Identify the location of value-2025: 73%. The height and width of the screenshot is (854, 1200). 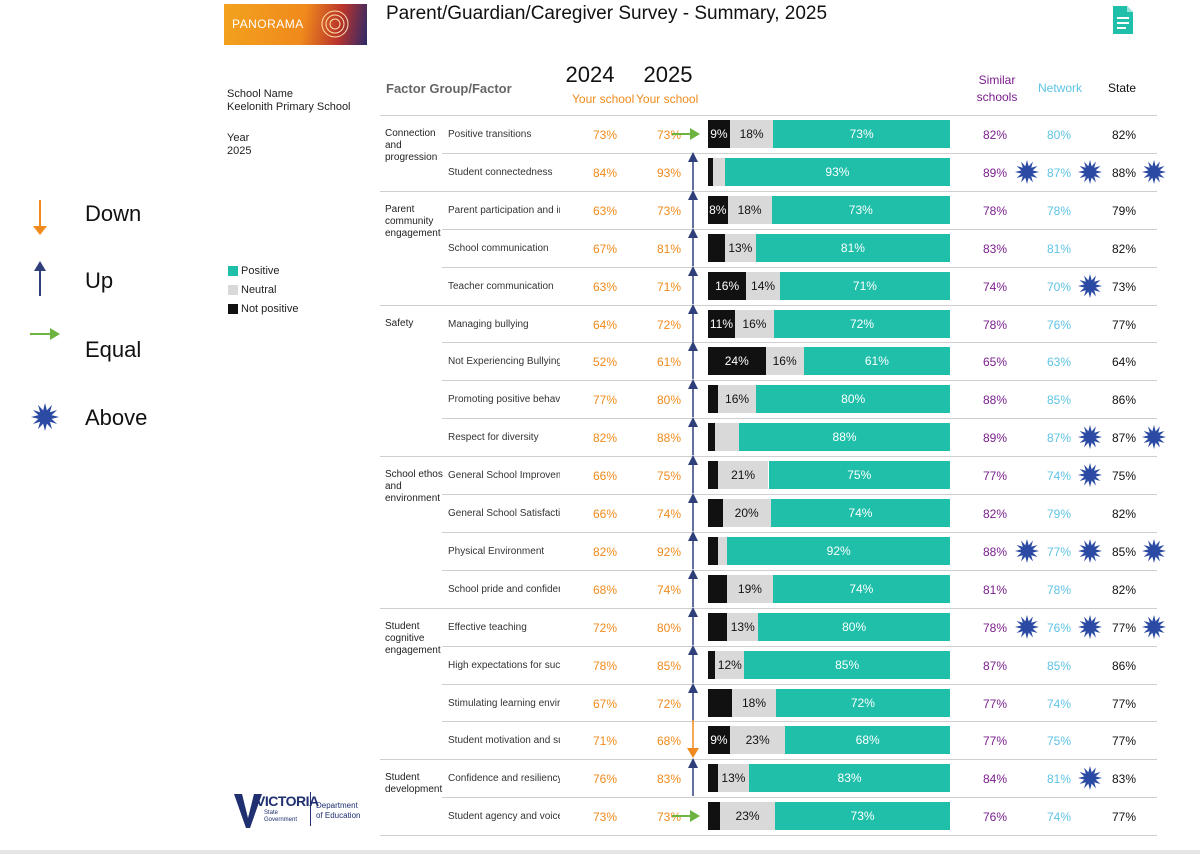
(669, 210).